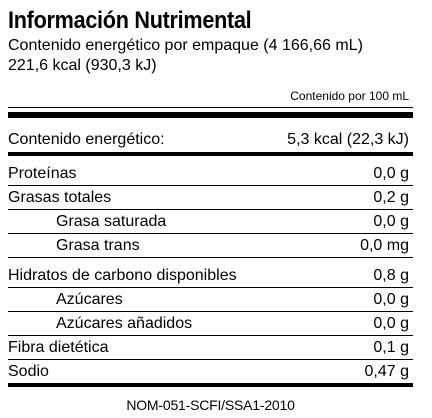 This screenshot has height=418, width=432. What do you see at coordinates (86, 139) in the screenshot?
I see `nutrient-name: Contenido energético:` at bounding box center [86, 139].